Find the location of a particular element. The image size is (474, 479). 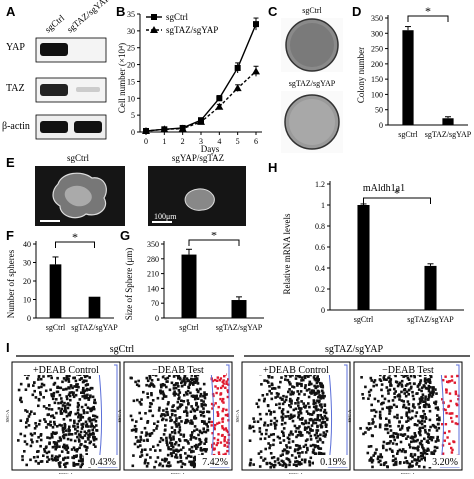

bar is located at coordinates (94, 307).